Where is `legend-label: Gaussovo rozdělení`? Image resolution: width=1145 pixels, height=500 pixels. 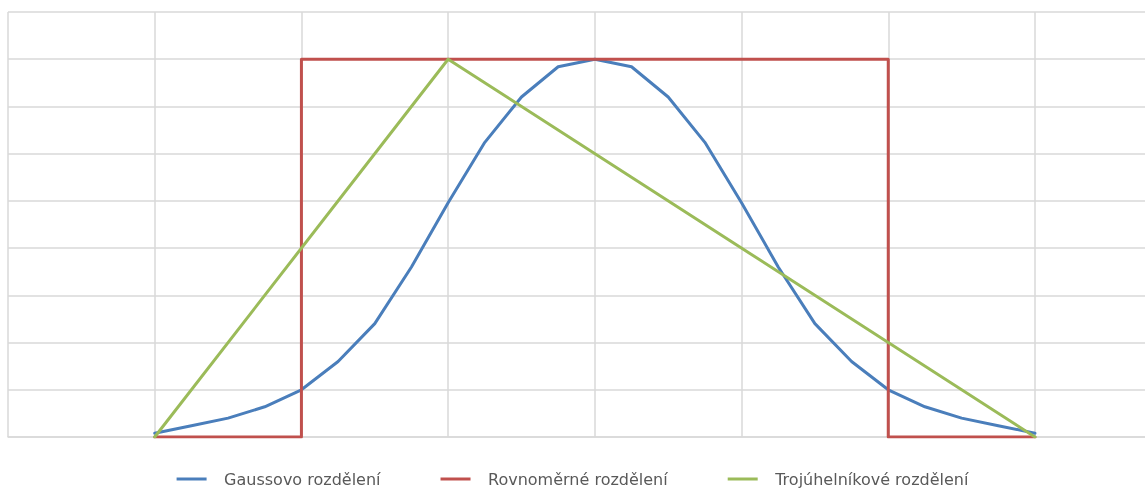
legend-label: Gaussovo rozdělení is located at coordinates (303, 479).